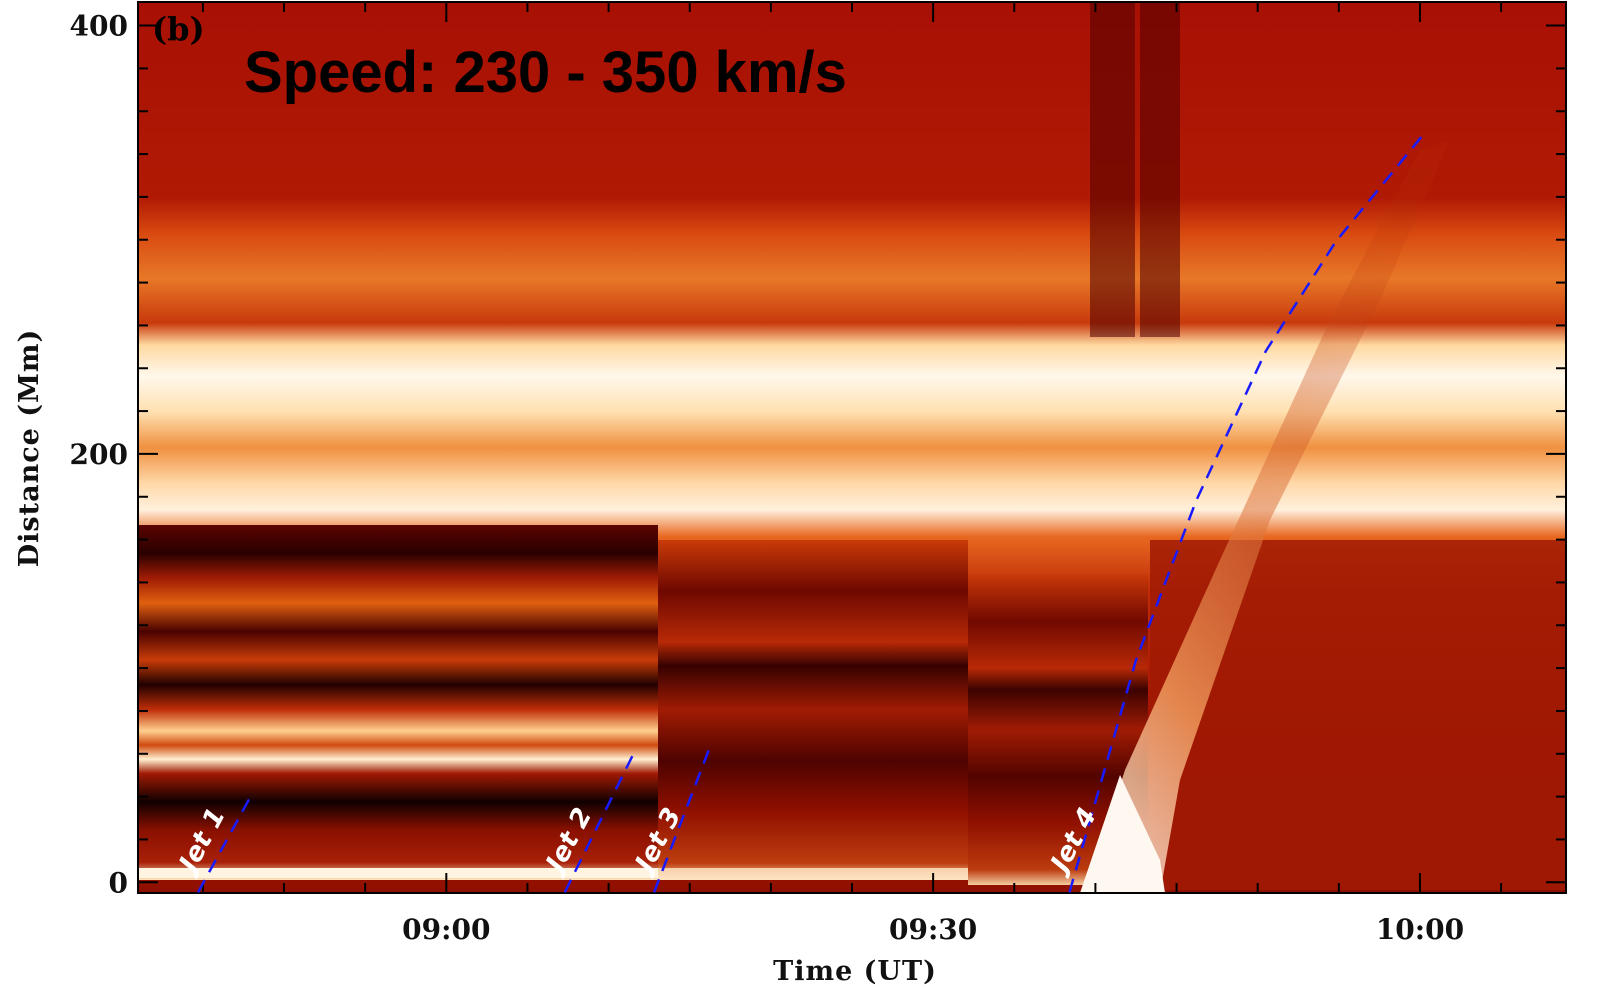 This screenshot has height=1008, width=1599. What do you see at coordinates (1420, 929) in the screenshot?
I see `x-tick-label: 10:00` at bounding box center [1420, 929].